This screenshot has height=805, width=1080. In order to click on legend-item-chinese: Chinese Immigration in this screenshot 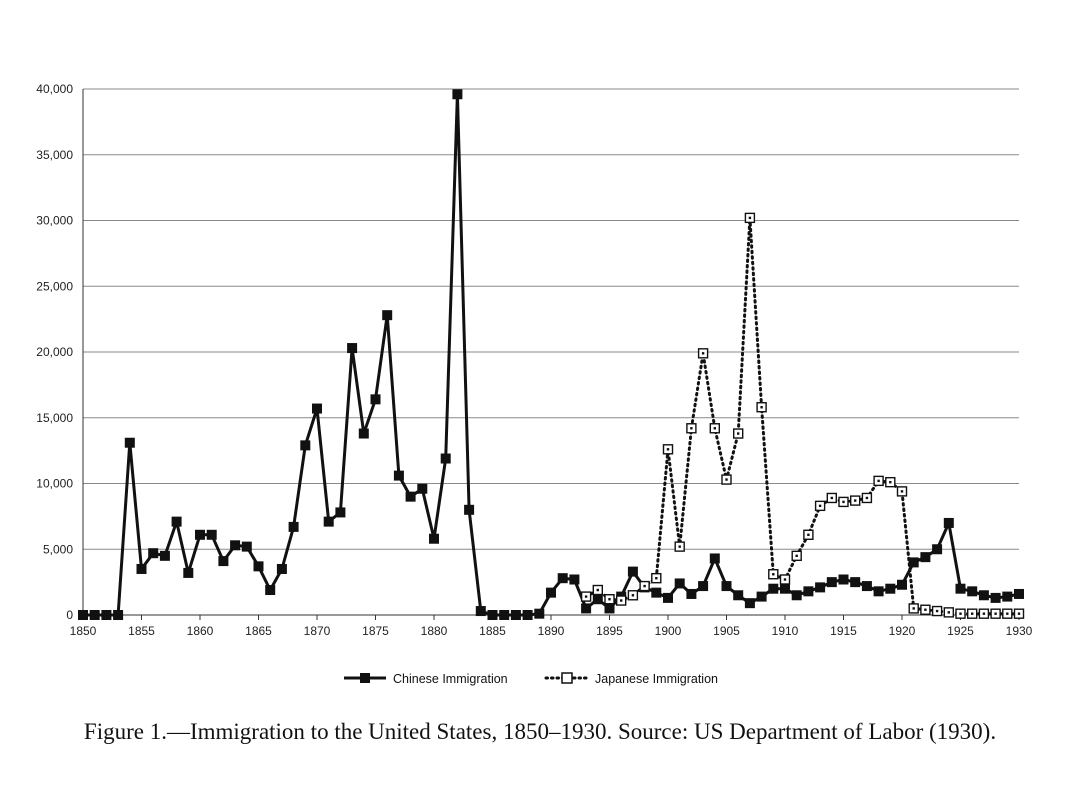, I will do `click(426, 679)`.